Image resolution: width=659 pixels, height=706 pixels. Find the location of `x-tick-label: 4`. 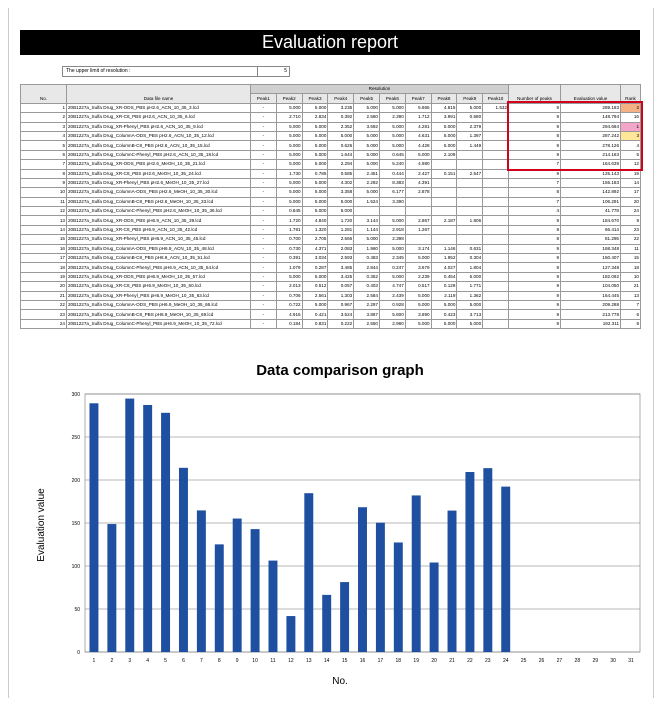

x-tick-label: 4 is located at coordinates (147, 661).